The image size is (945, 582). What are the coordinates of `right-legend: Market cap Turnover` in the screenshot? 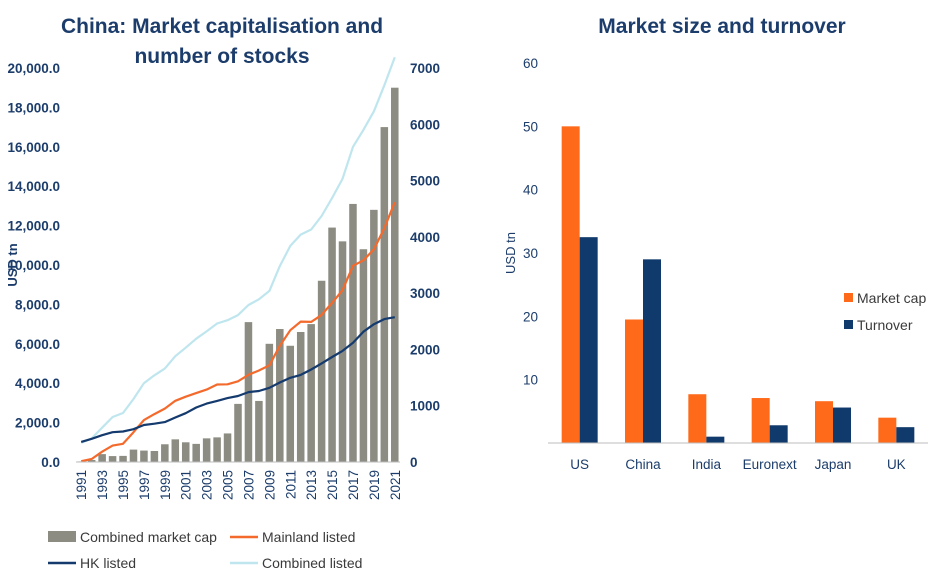 It's located at (885, 311).